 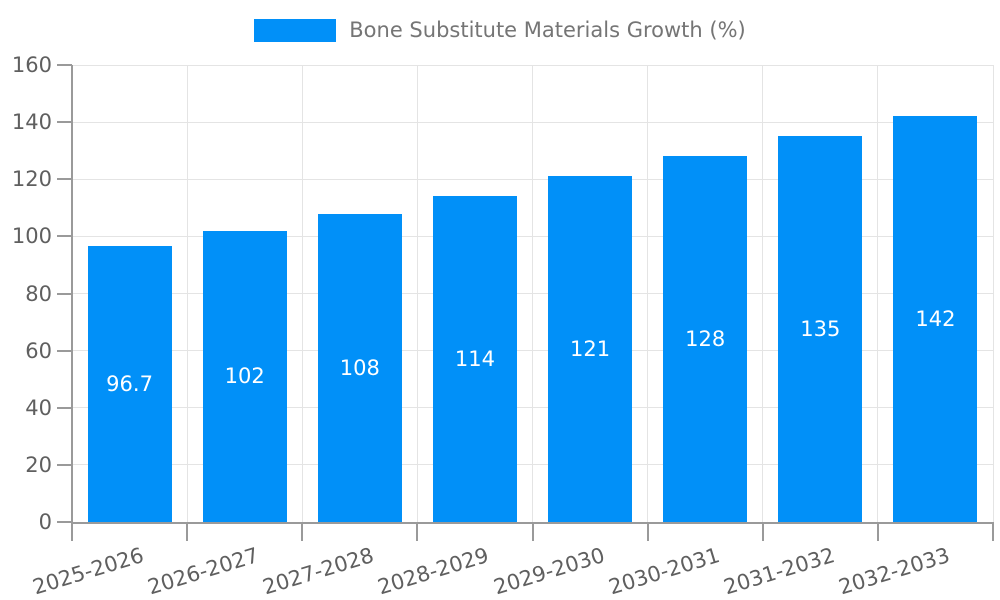 I want to click on bar-value-label: 135, so click(x=820, y=329).